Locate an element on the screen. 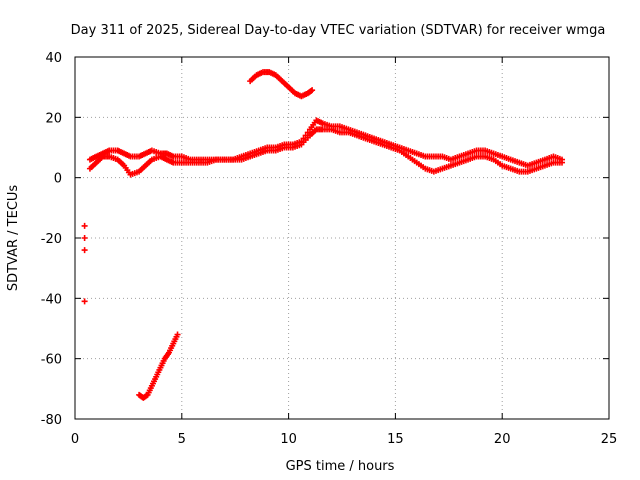 Image resolution: width=640 pixels, height=480 pixels. x-tick-label: 10 is located at coordinates (288, 439).